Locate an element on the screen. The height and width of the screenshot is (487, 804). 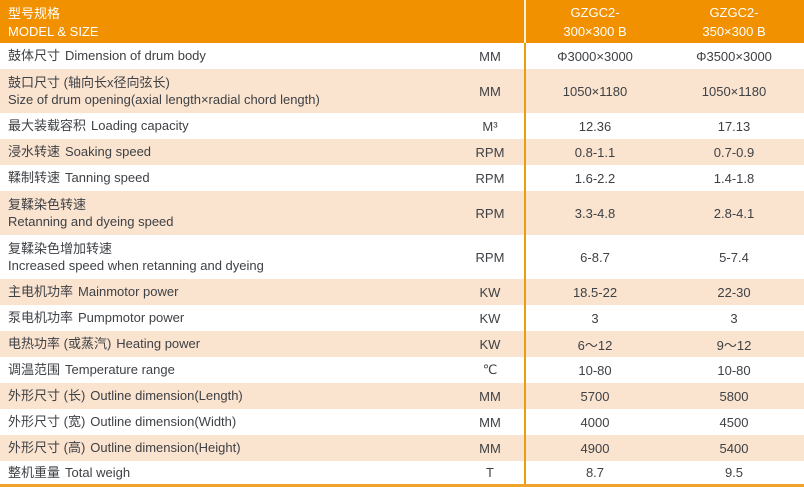
spec-value-model2: 1.4-1.8 is located at coordinates (734, 178).